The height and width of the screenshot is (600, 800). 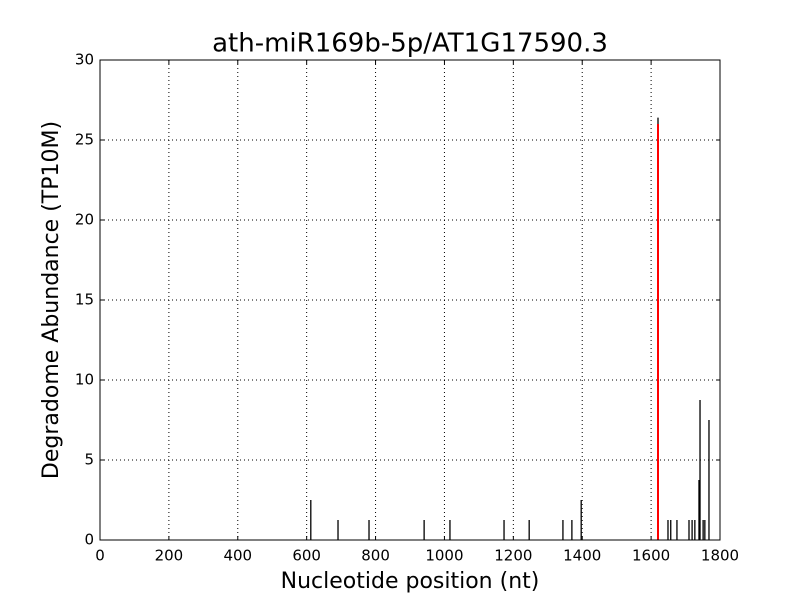 I want to click on x-tick-label: 1400, so click(x=582, y=556).